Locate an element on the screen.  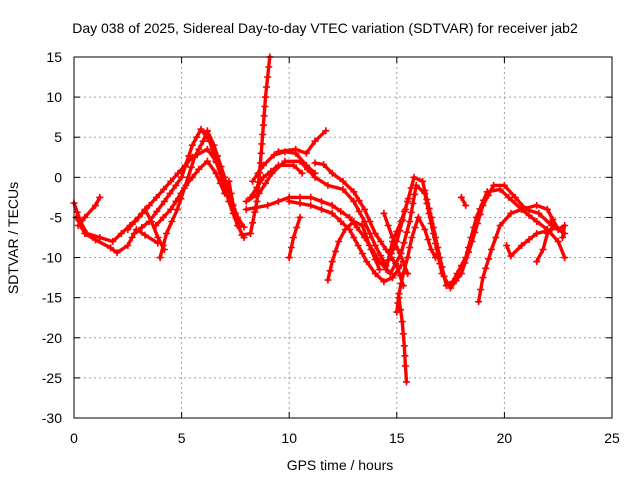
x-tick-label: 15 is located at coordinates (397, 438).